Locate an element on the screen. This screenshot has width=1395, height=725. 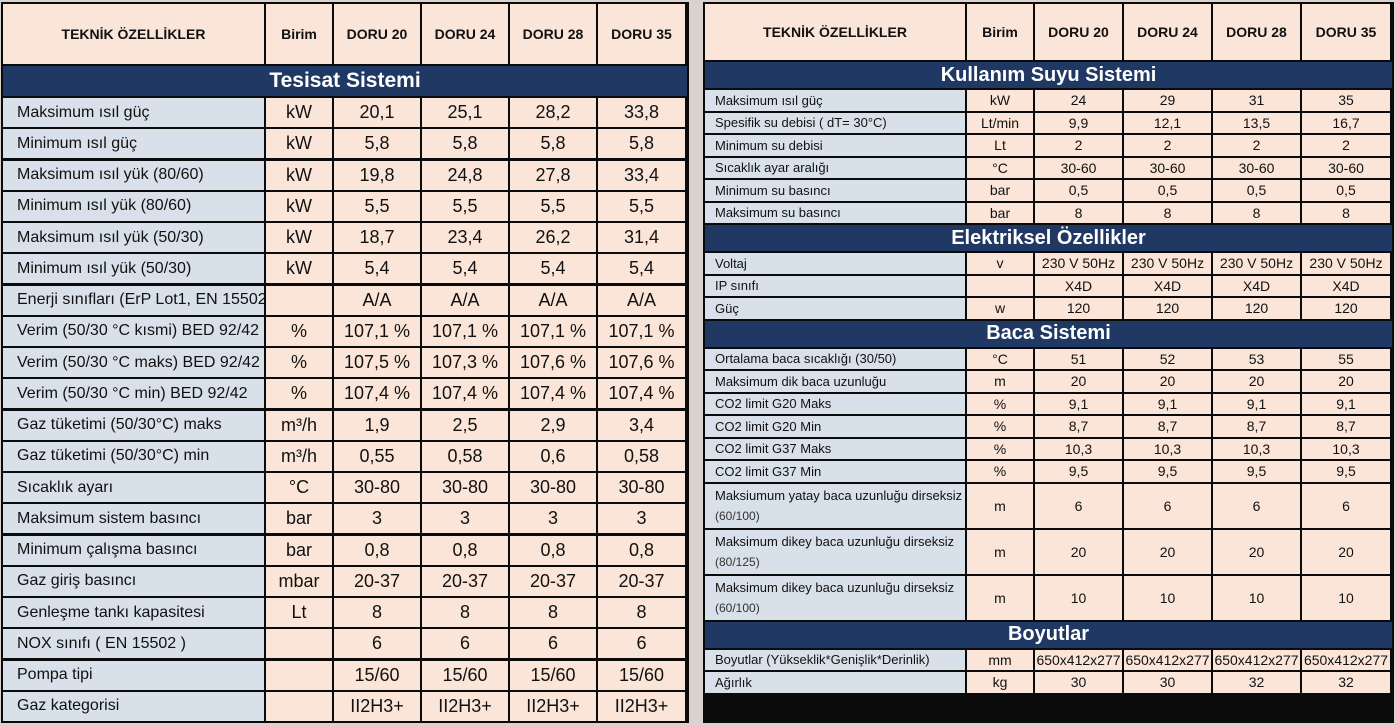
header-doru28: DORU 28 is located at coordinates (553, 34).